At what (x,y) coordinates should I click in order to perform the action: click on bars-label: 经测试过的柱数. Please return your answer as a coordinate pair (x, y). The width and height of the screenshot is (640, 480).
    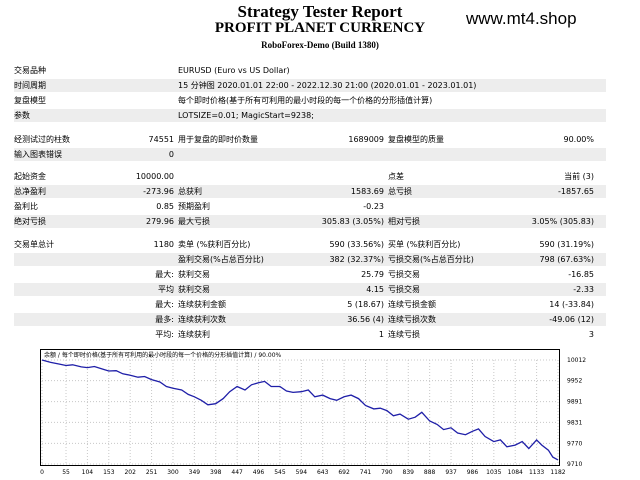
    Looking at the image, I should click on (42, 139).